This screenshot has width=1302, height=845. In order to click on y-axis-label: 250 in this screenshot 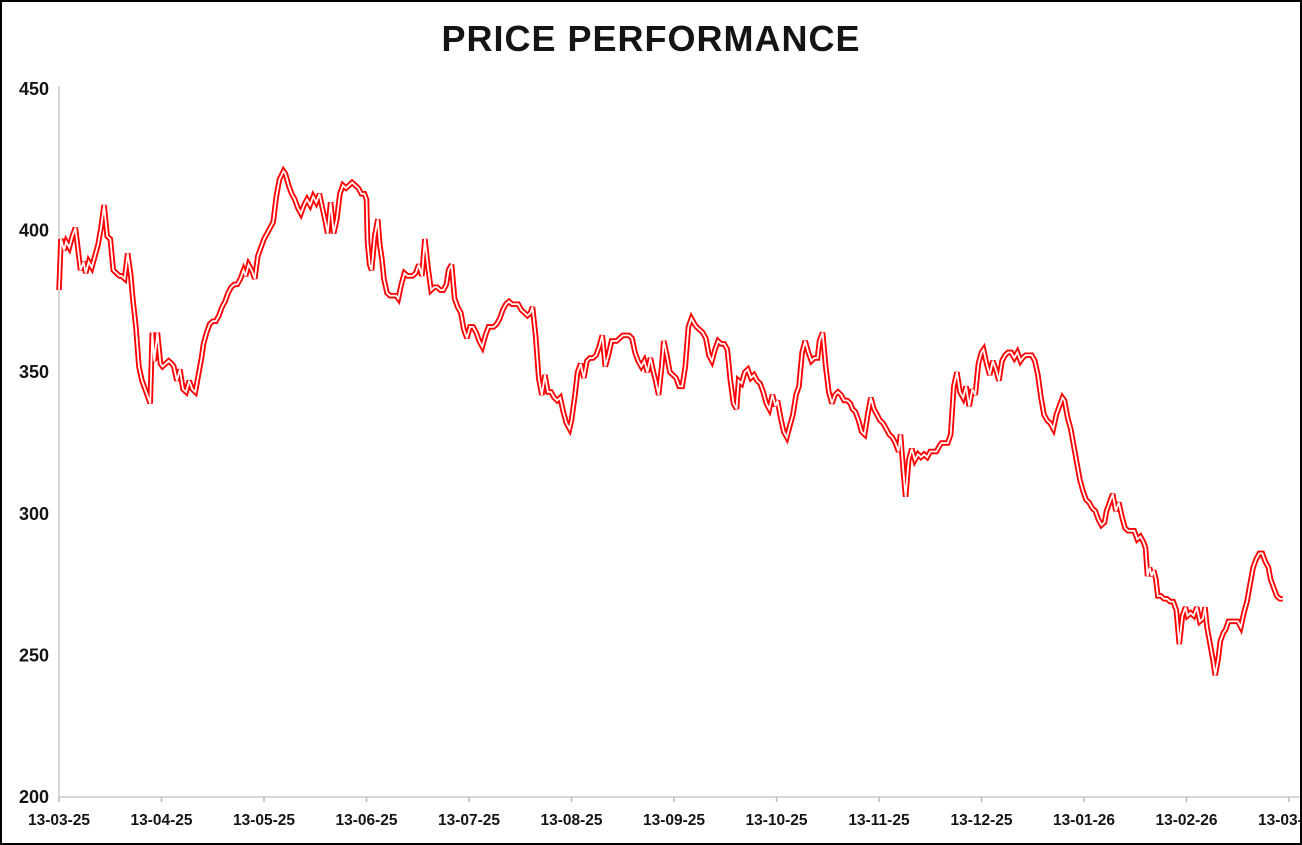, I will do `click(34, 655)`.